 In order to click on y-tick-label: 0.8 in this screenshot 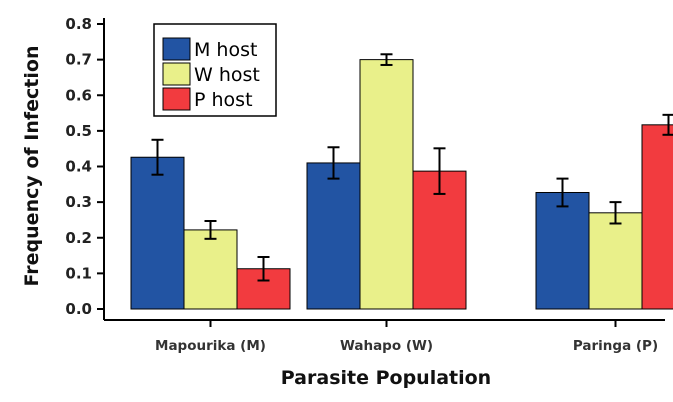, I will do `click(78, 24)`.